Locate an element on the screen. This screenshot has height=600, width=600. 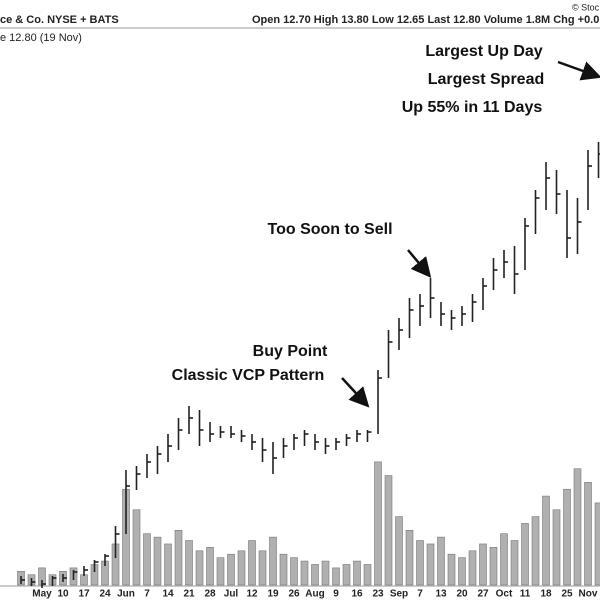
x-tick-label: 28 is located at coordinates (210, 594).